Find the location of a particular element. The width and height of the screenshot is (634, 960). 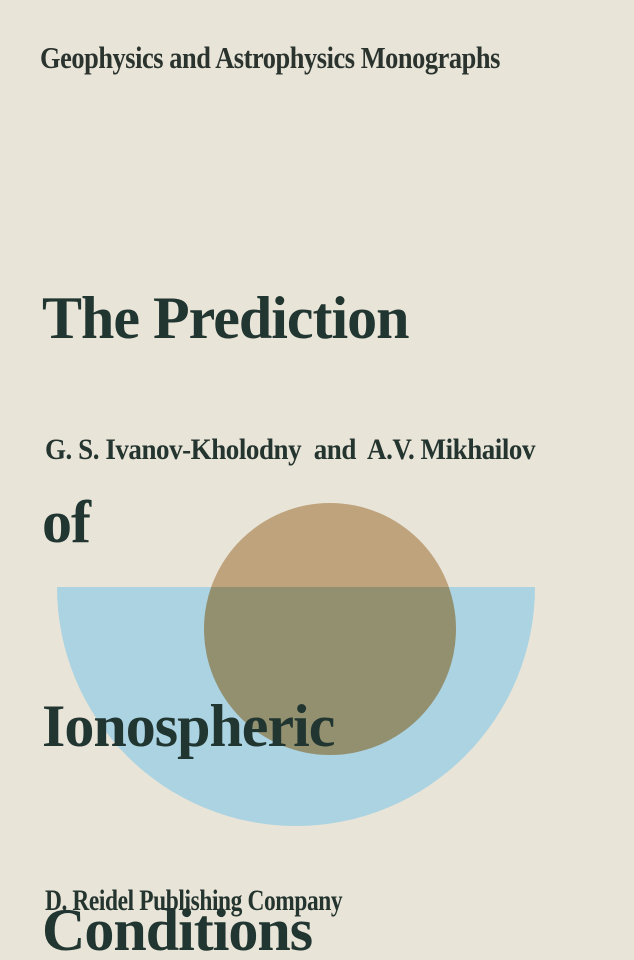

series-title: Geophysics and Astrophysics Monographs is located at coordinates (270, 57).